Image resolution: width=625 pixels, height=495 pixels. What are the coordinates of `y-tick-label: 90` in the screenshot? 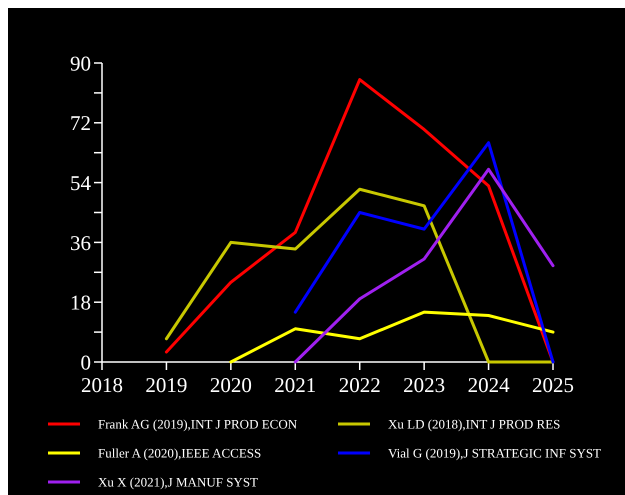 It's located at (80, 63).